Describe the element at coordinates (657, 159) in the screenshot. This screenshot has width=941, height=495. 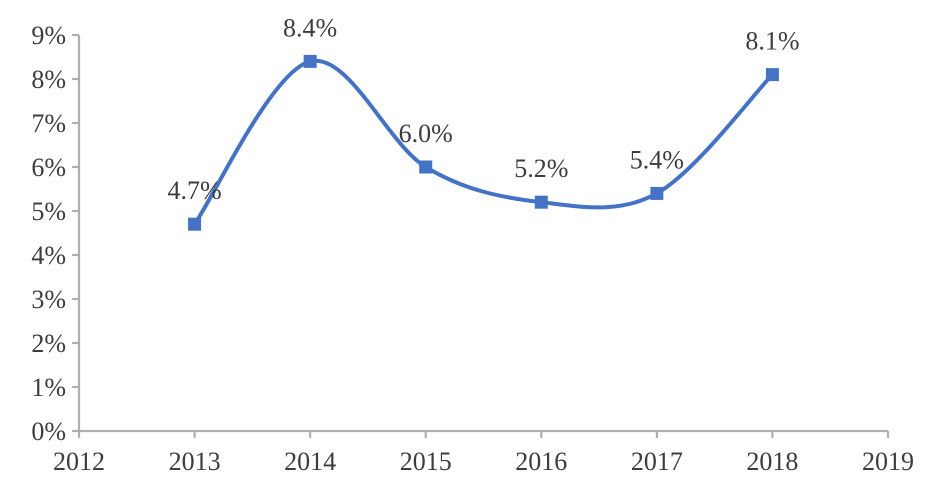
I see `data-point-label: 5.4%` at that location.